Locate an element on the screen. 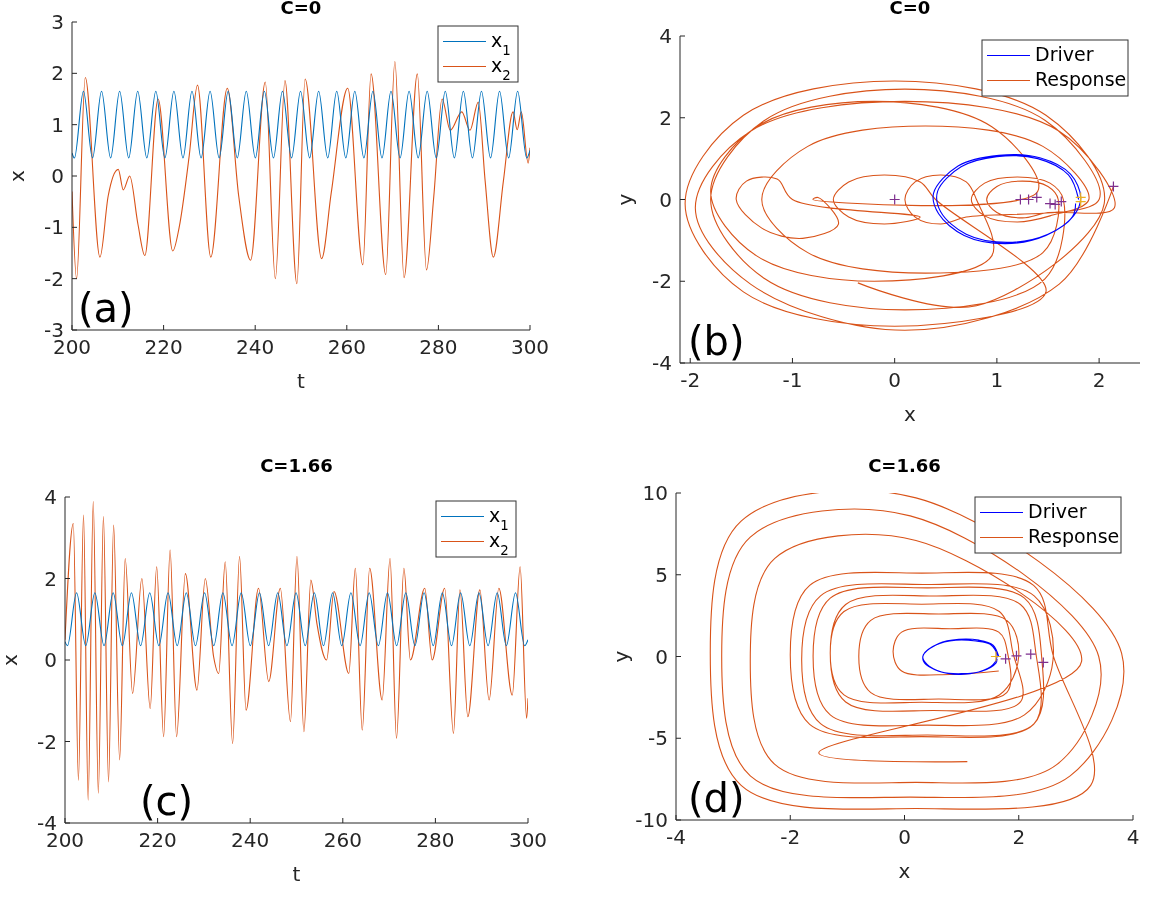 Image resolution: width=1154 pixels, height=899 pixels. y-tick-label: 3 is located at coordinates (57, 22).